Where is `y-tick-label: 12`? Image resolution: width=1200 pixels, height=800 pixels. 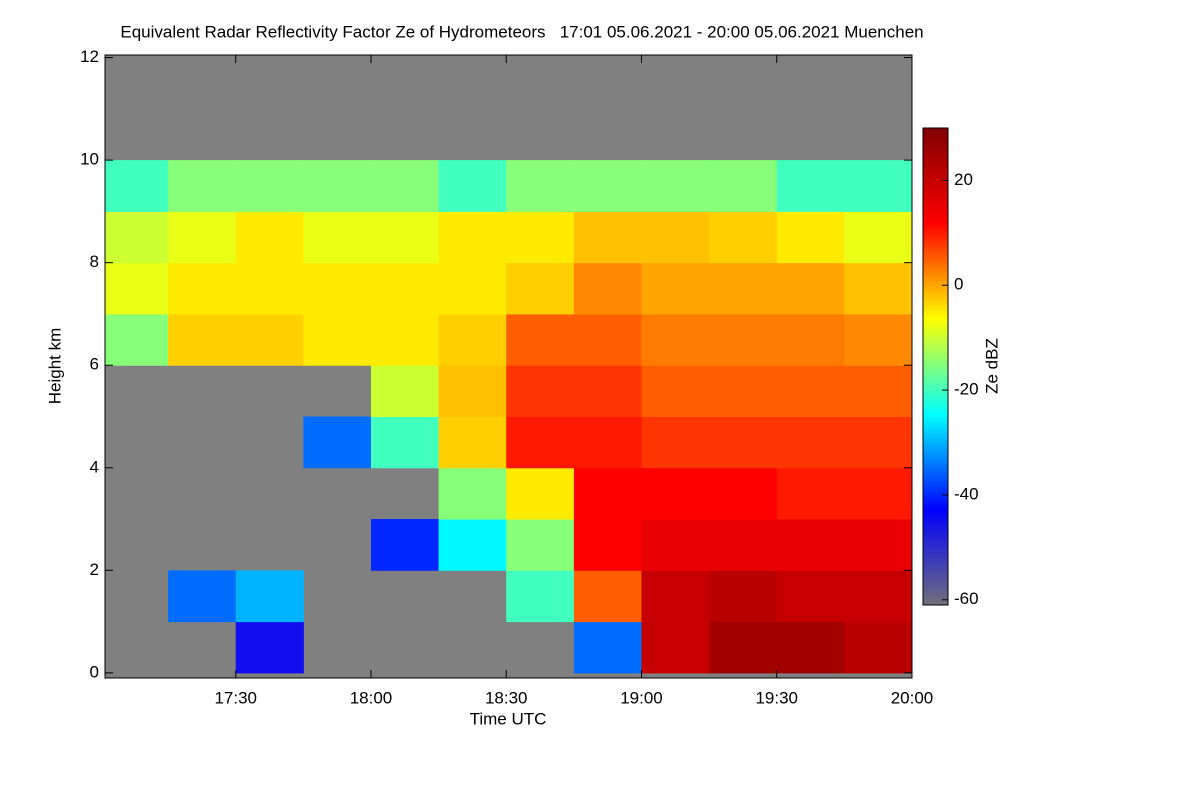
y-tick-label: 12 is located at coordinates (89, 56).